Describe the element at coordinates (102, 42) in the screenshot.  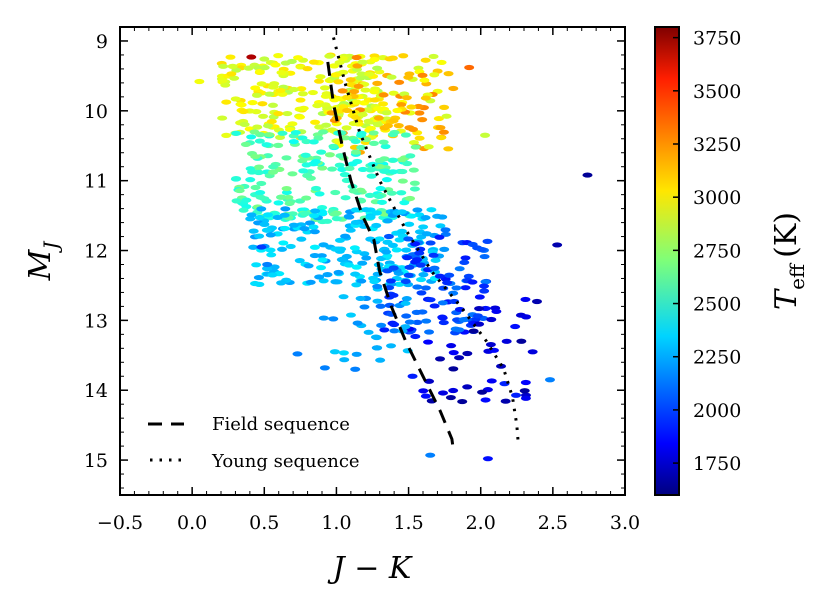
I see `y-tick-label: 9` at that location.